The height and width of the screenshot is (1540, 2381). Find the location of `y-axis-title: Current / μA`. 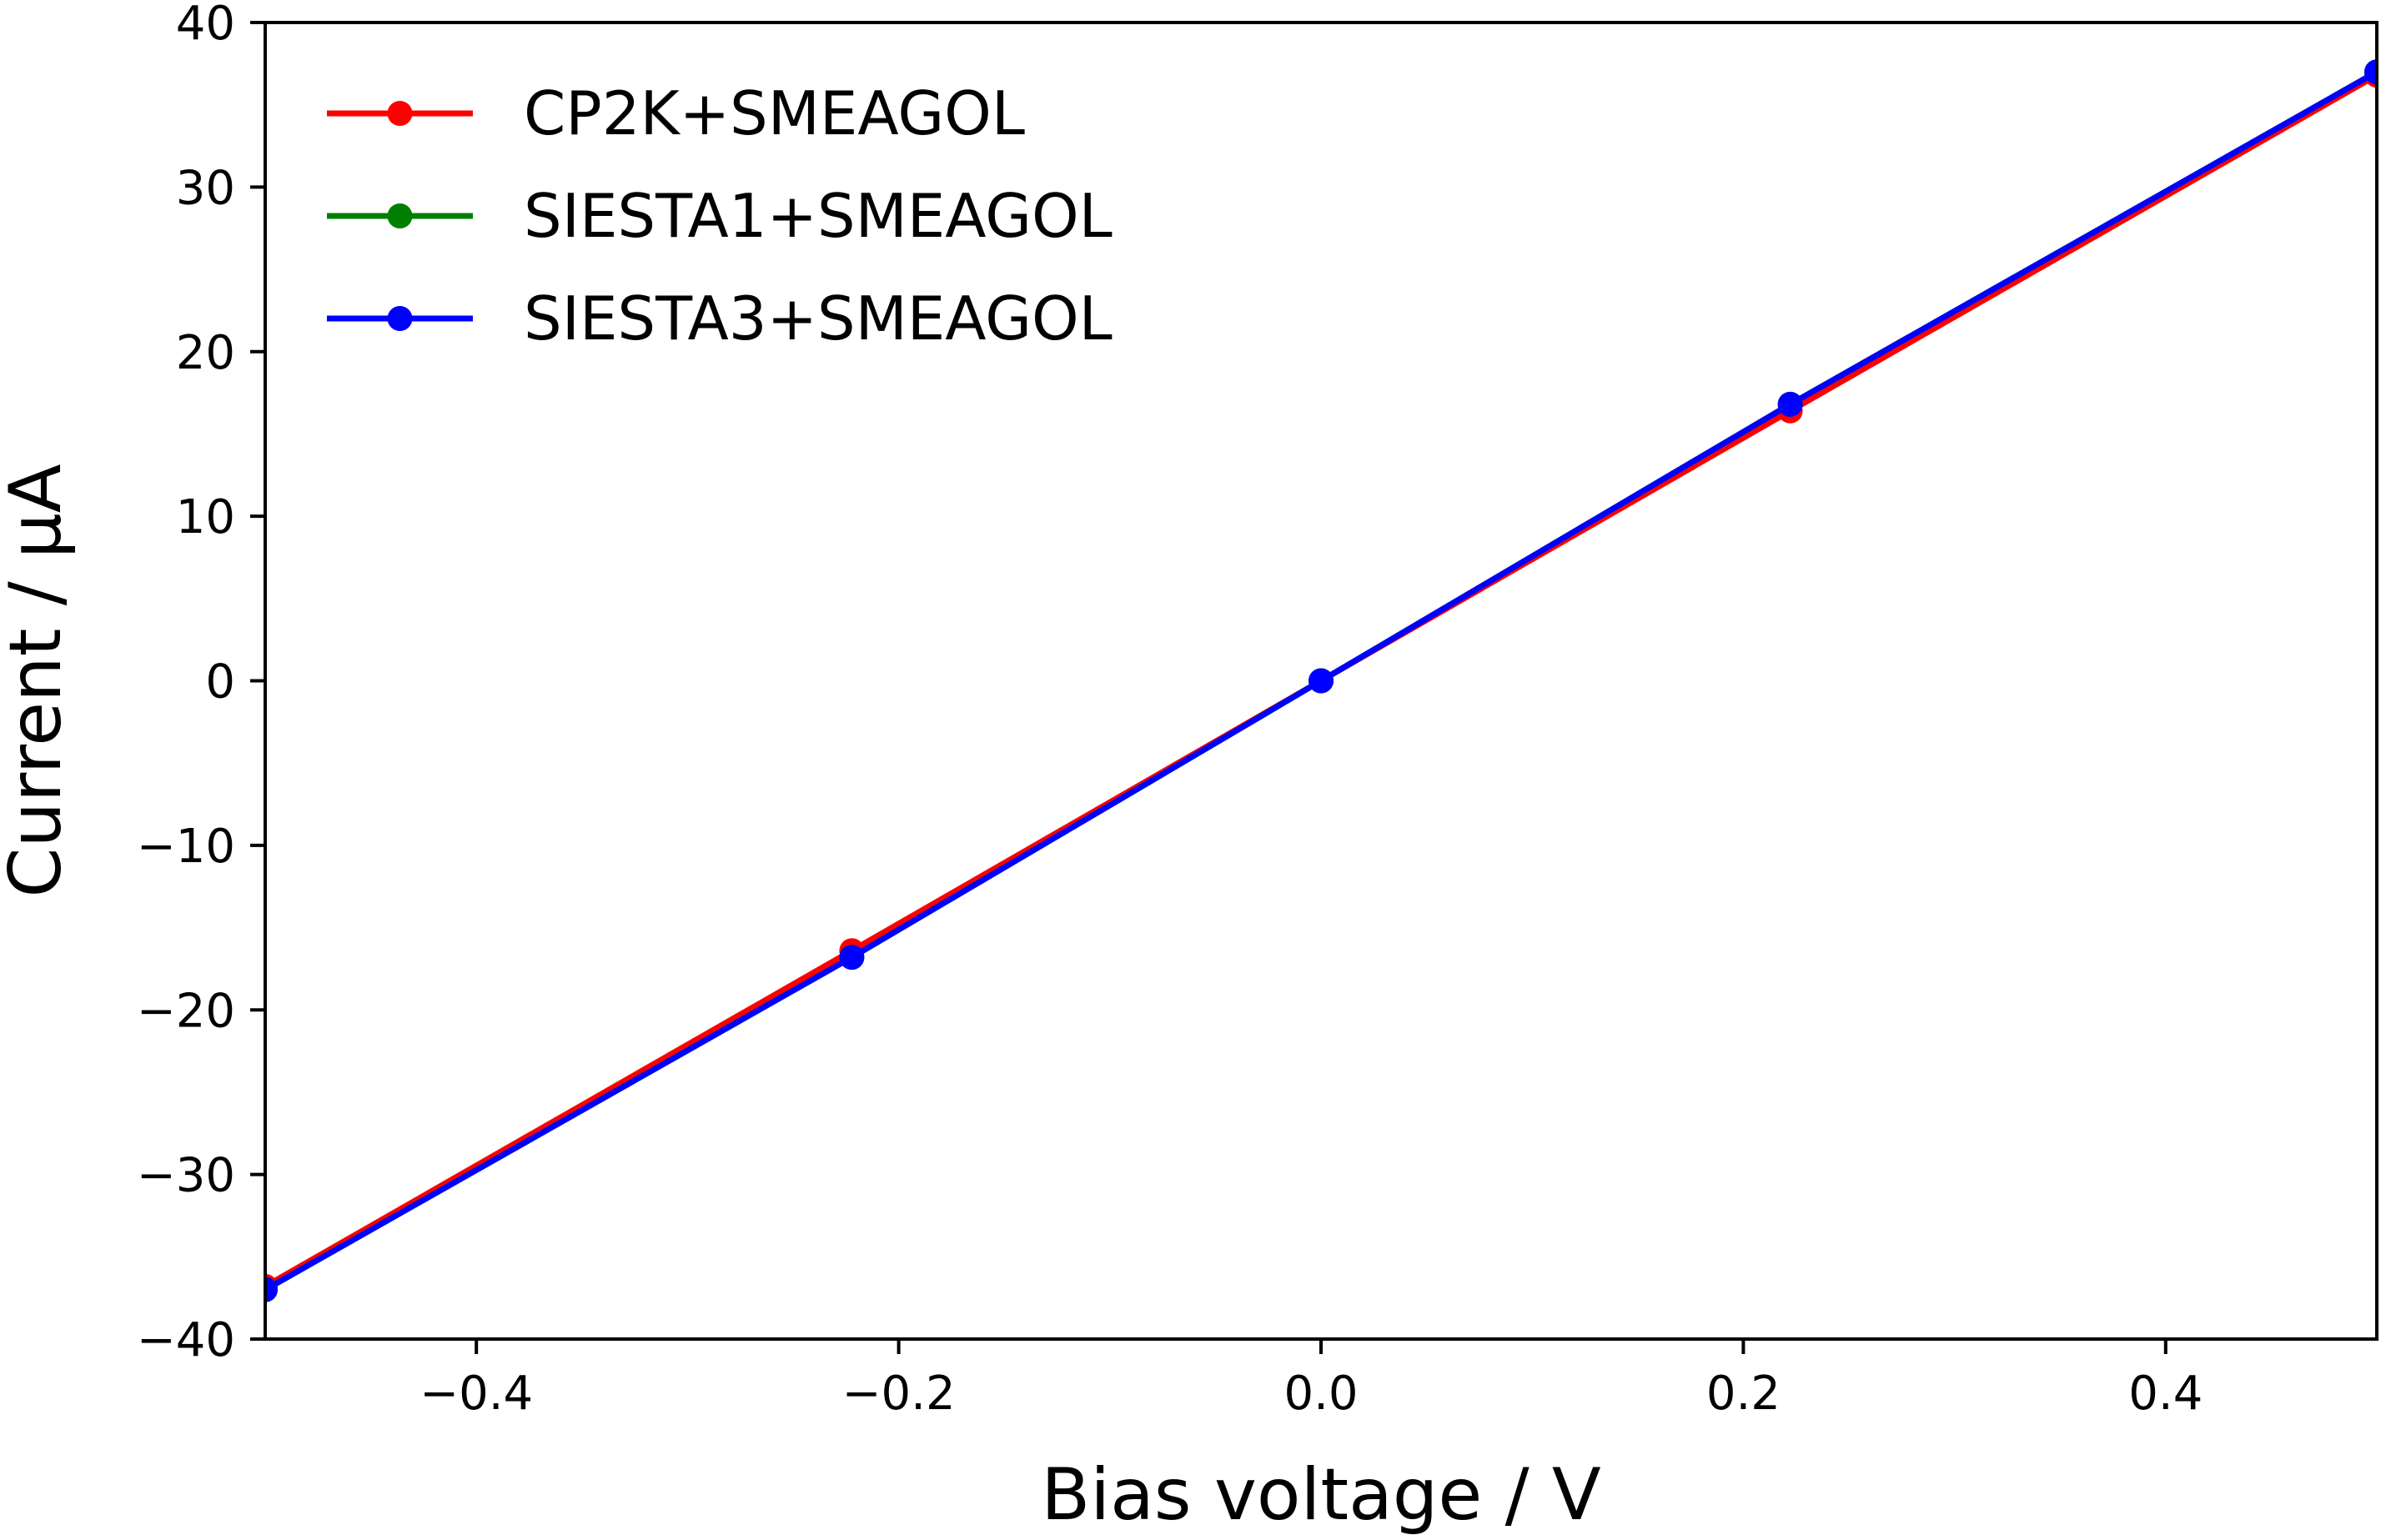

y-axis-title: Current / μA is located at coordinates (39, 680).